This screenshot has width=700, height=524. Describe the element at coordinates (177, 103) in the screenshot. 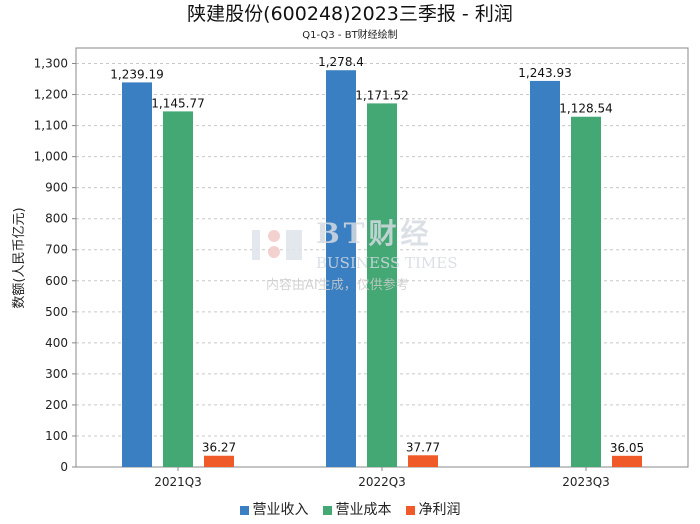

I see `data-label: 1,145.77` at that location.